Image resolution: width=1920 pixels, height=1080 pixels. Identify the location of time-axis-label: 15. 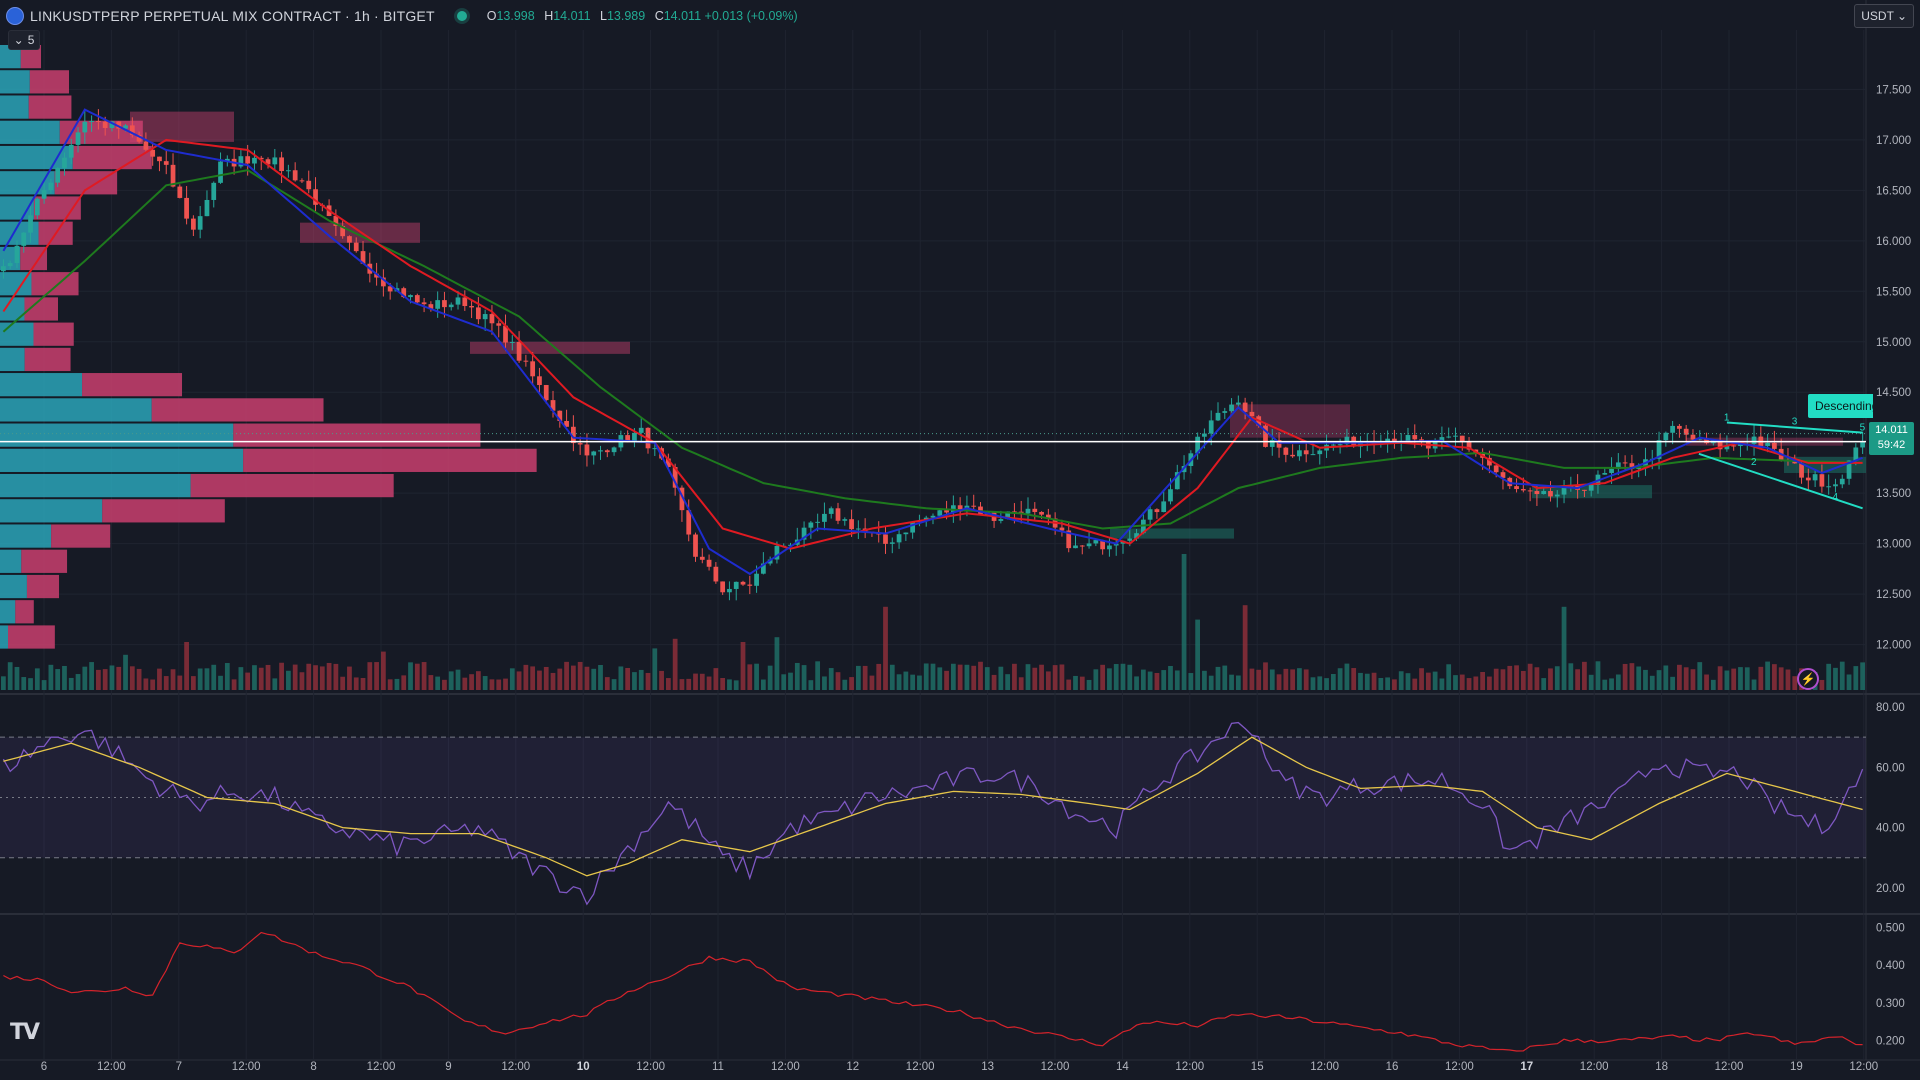
(1257, 1067).